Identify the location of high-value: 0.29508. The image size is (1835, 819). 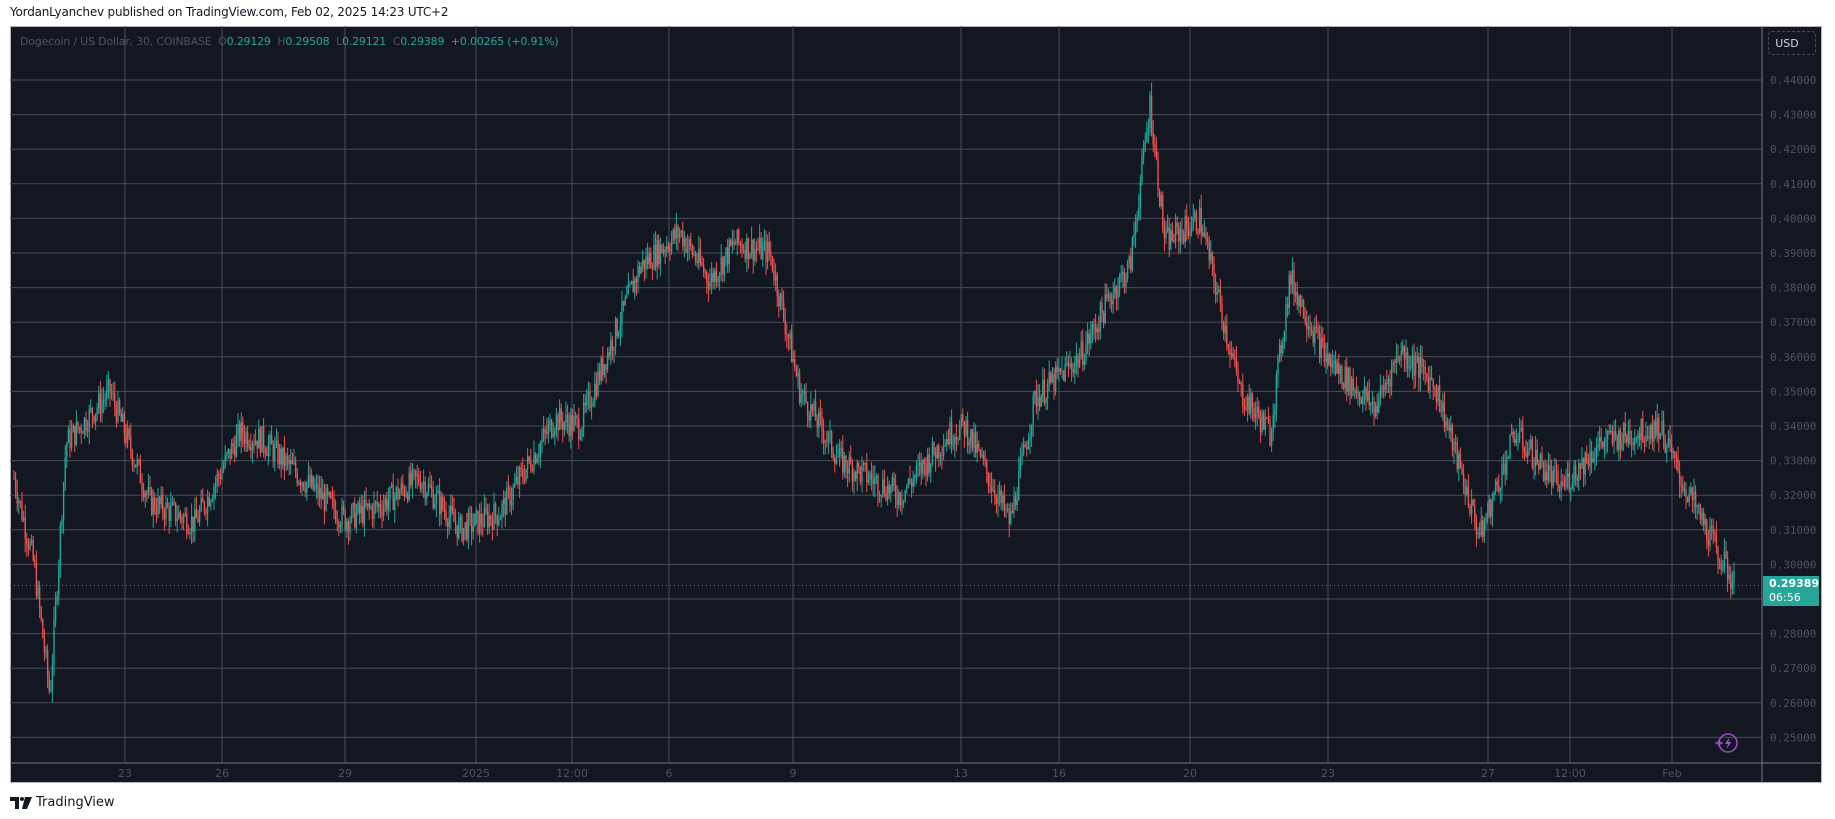
(307, 41).